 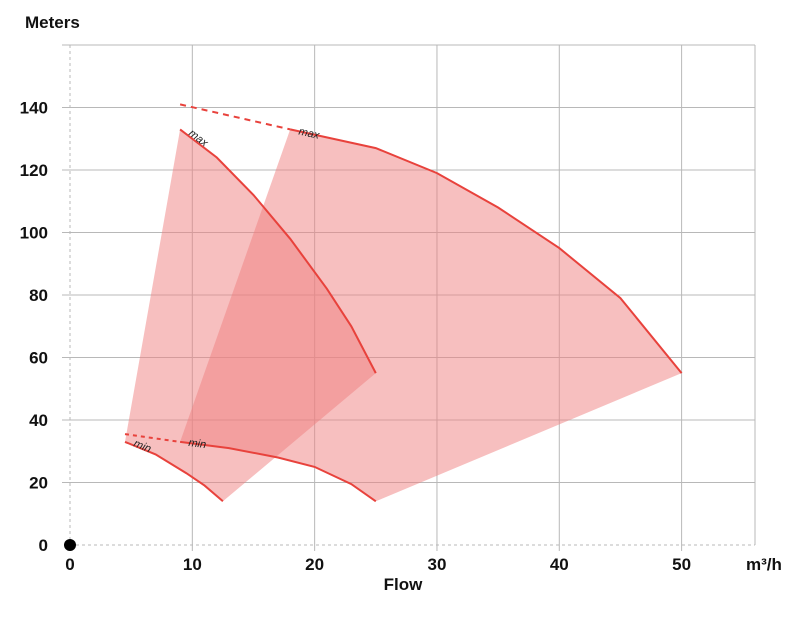 I want to click on x-tick-label: 0, so click(x=69, y=564).